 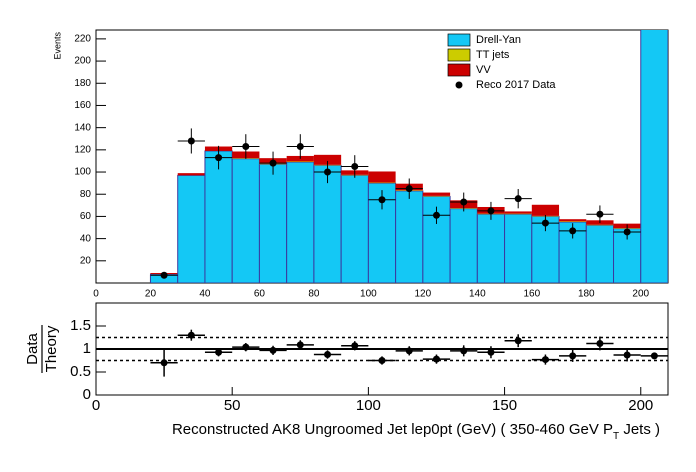 I want to click on x-tick-label: 140, so click(x=477, y=294).